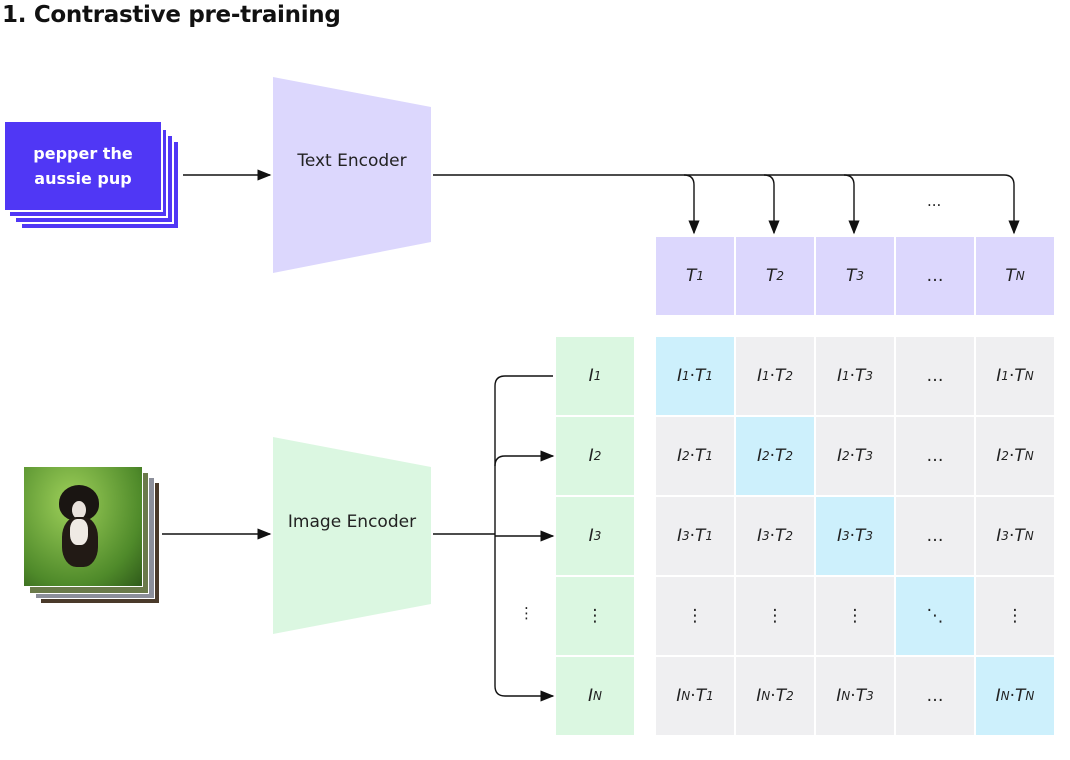 The height and width of the screenshot is (760, 1070). What do you see at coordinates (352, 175) in the screenshot?
I see `text-encoder-shape` at bounding box center [352, 175].